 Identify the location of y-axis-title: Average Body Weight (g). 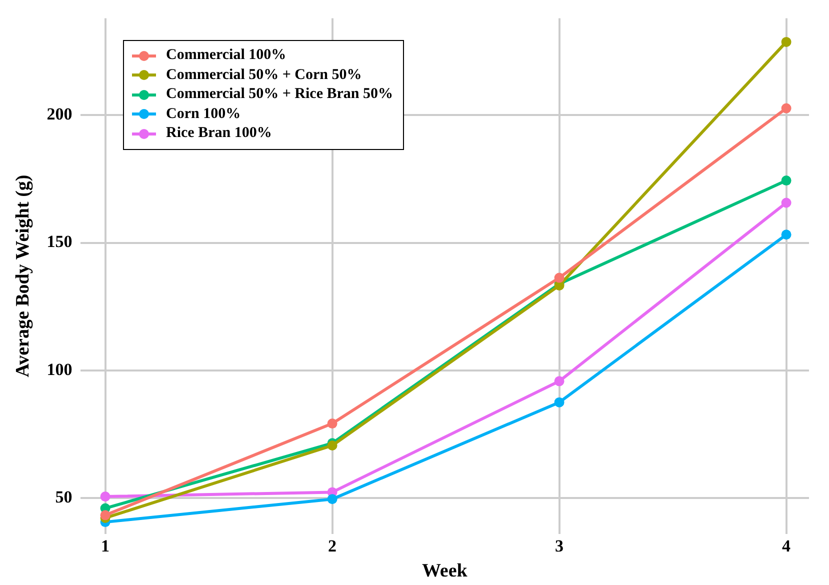
(23, 276).